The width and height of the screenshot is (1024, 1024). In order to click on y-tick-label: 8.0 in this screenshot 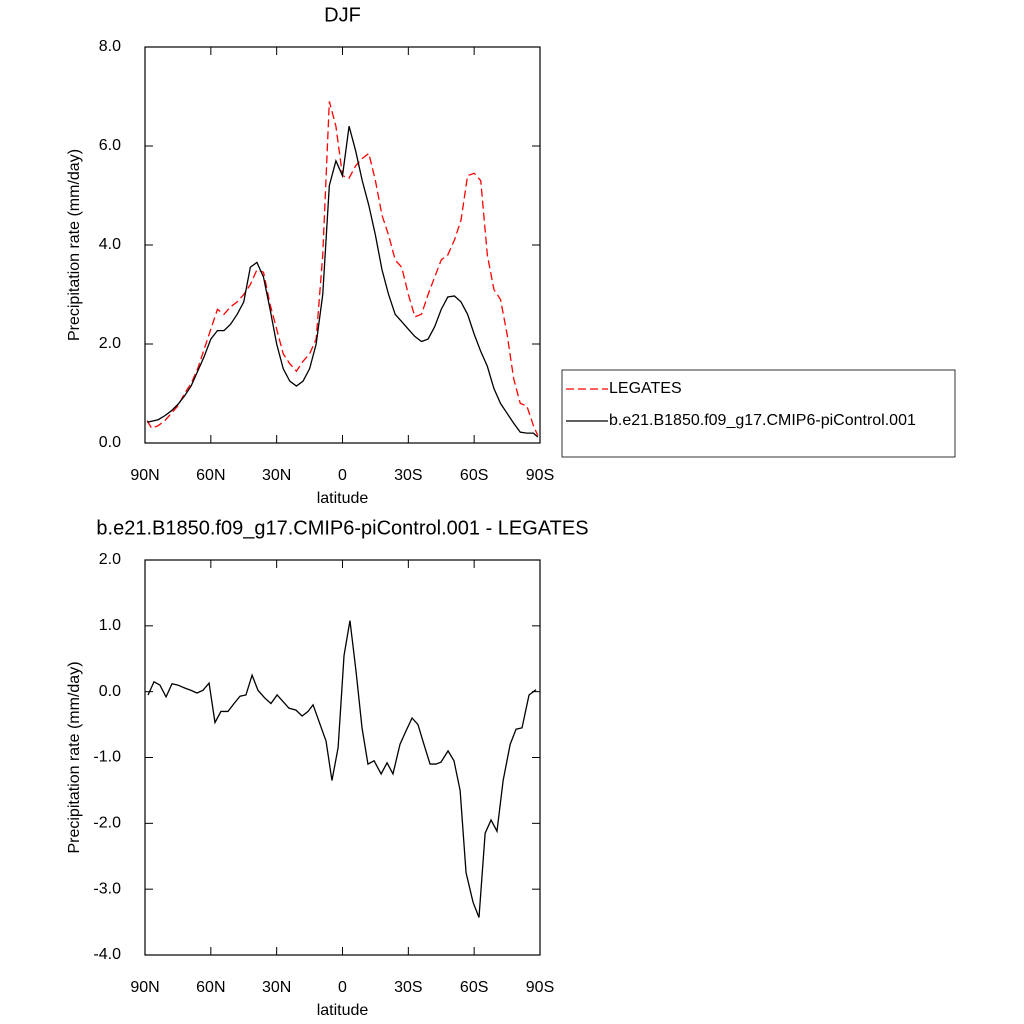, I will do `click(110, 46)`.